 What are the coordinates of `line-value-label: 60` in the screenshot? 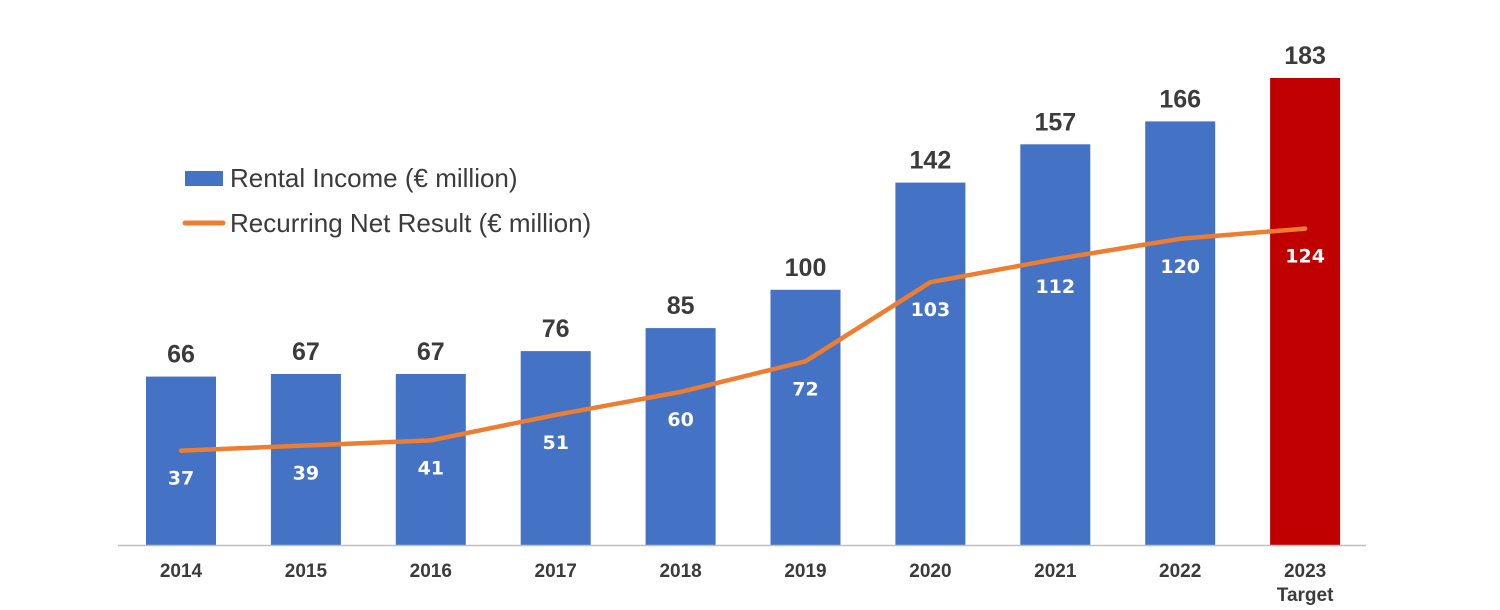 It's located at (680, 420).